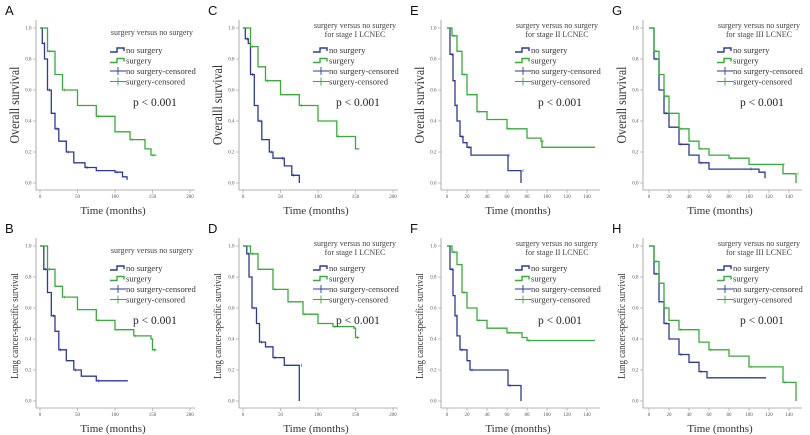 The image size is (810, 435). What do you see at coordinates (218, 326) in the screenshot?
I see `y-axis-label: Lung cancer-specific survival` at bounding box center [218, 326].